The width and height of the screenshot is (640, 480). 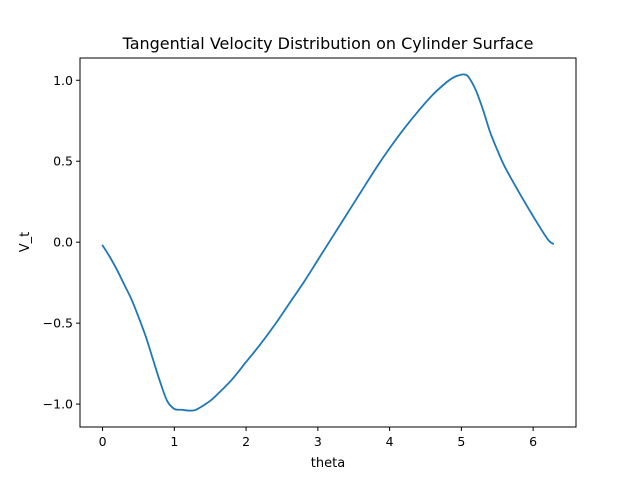 I want to click on y-tick-label: −0.5, so click(x=58, y=323).